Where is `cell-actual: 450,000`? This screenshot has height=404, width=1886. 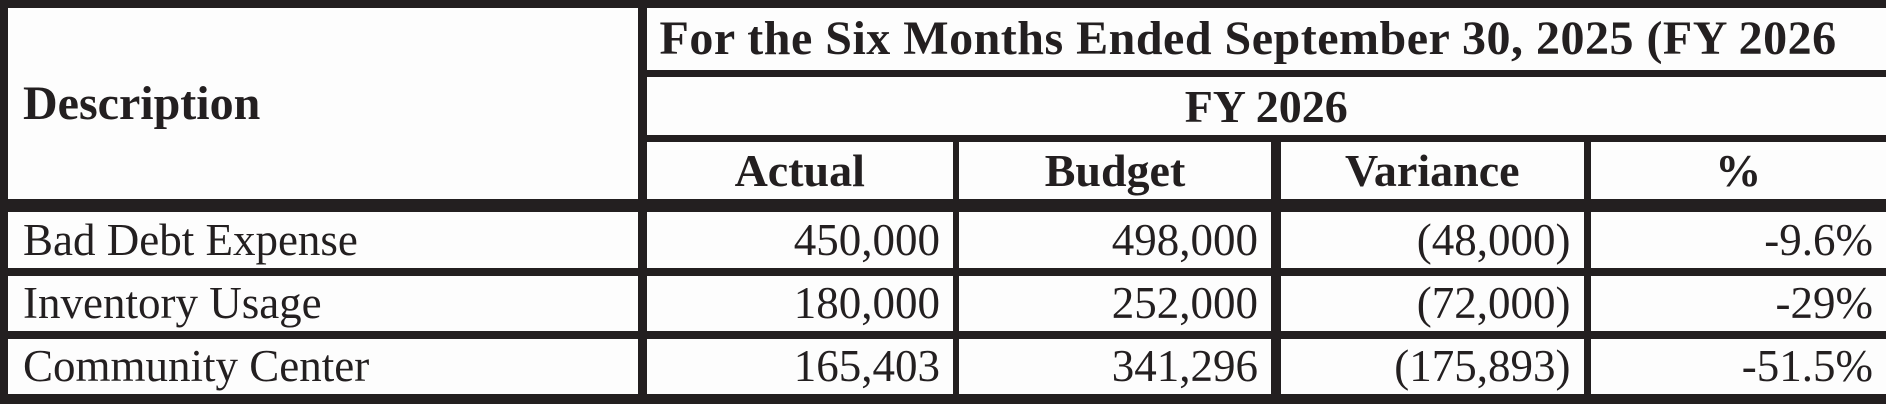
cell-actual: 450,000 is located at coordinates (800, 240).